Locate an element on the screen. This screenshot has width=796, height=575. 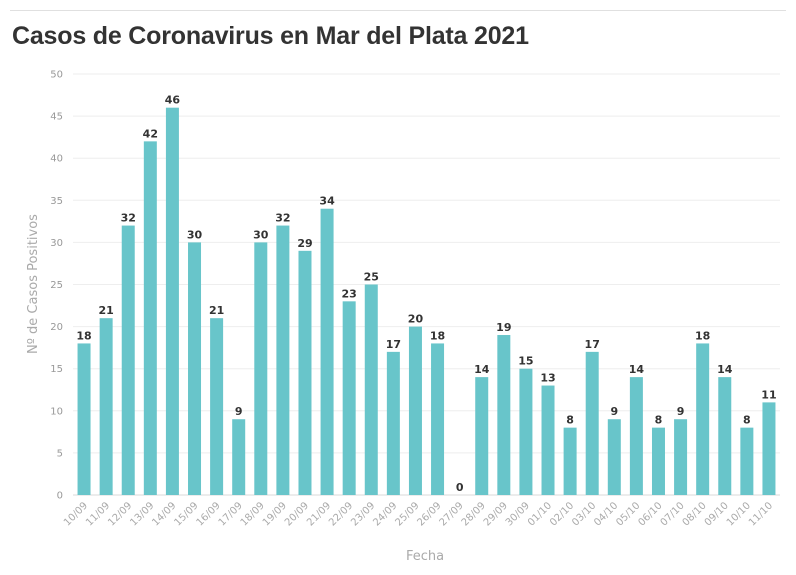
data-label: 13 is located at coordinates (547, 378).